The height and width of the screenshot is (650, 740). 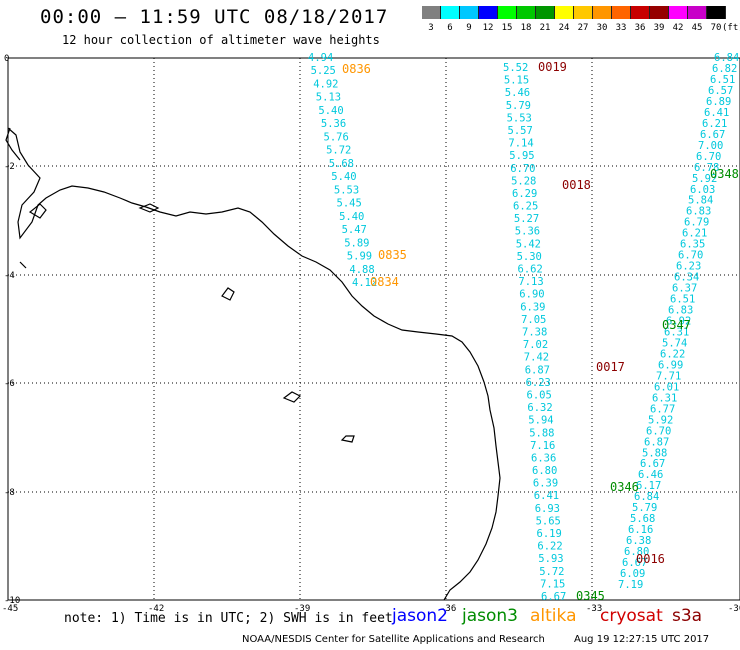 I want to click on jason3-track-value: 6.46, so click(x=650, y=475).